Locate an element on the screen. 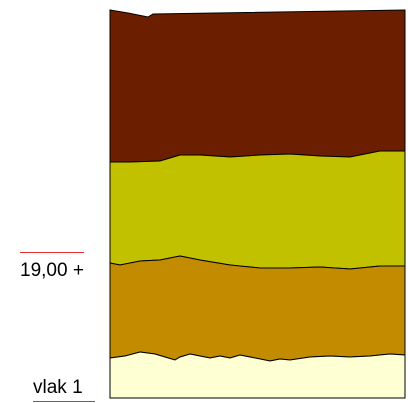 This screenshot has height=403, width=408. section-label: vlak 1 is located at coordinates (58, 387).